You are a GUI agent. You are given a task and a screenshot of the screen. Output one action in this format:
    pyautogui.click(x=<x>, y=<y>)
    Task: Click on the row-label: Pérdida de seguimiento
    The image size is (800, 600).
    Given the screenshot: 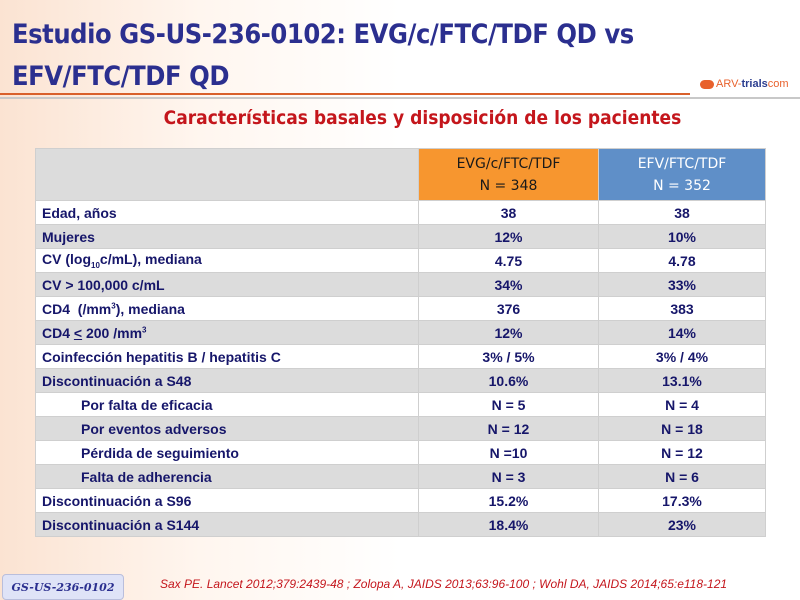 What is the action you would take?
    pyautogui.click(x=227, y=452)
    